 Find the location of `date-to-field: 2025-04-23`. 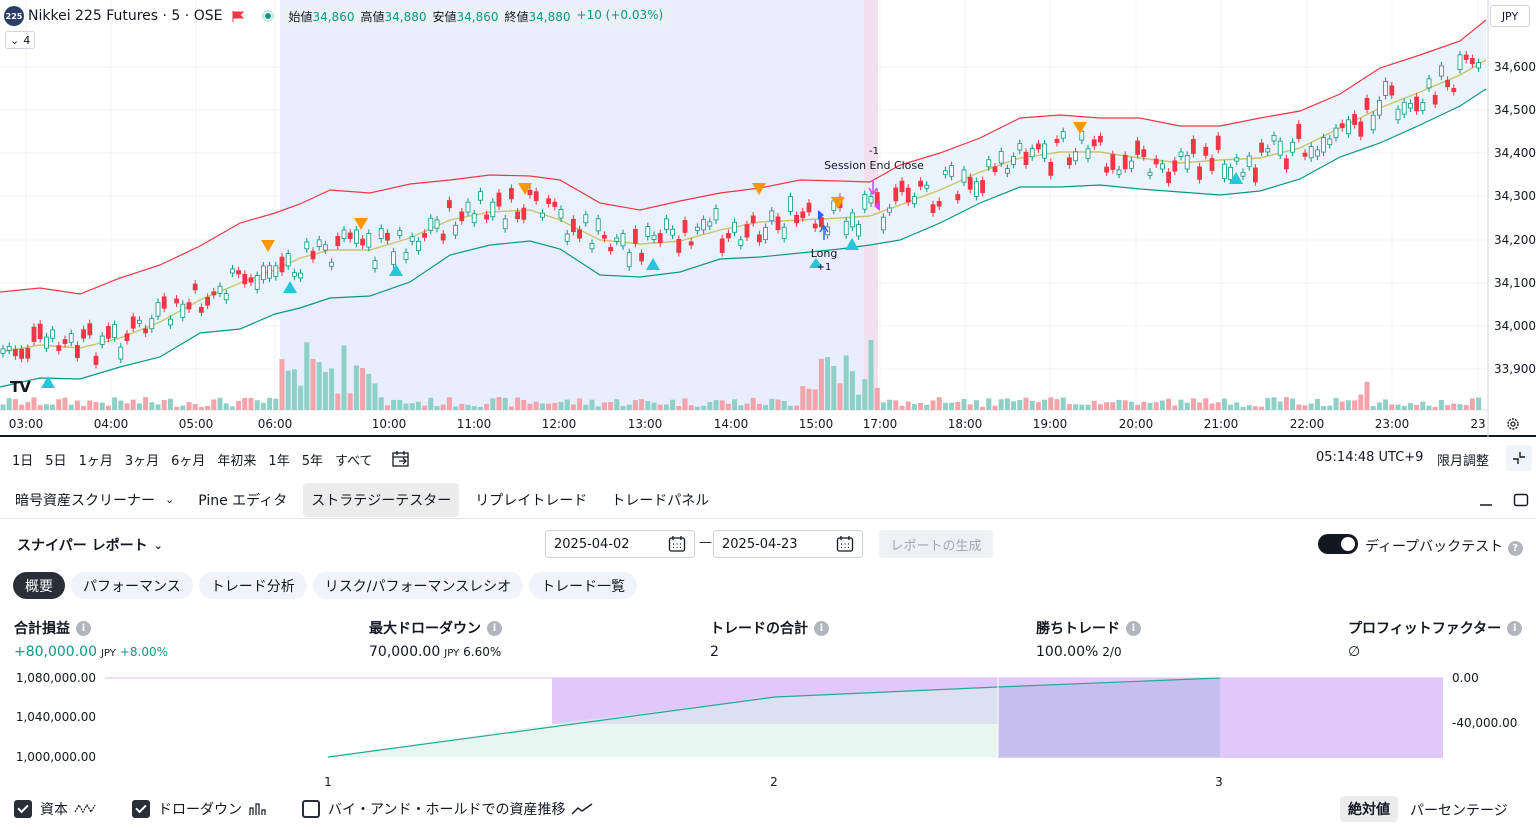

date-to-field: 2025-04-23 is located at coordinates (788, 544).